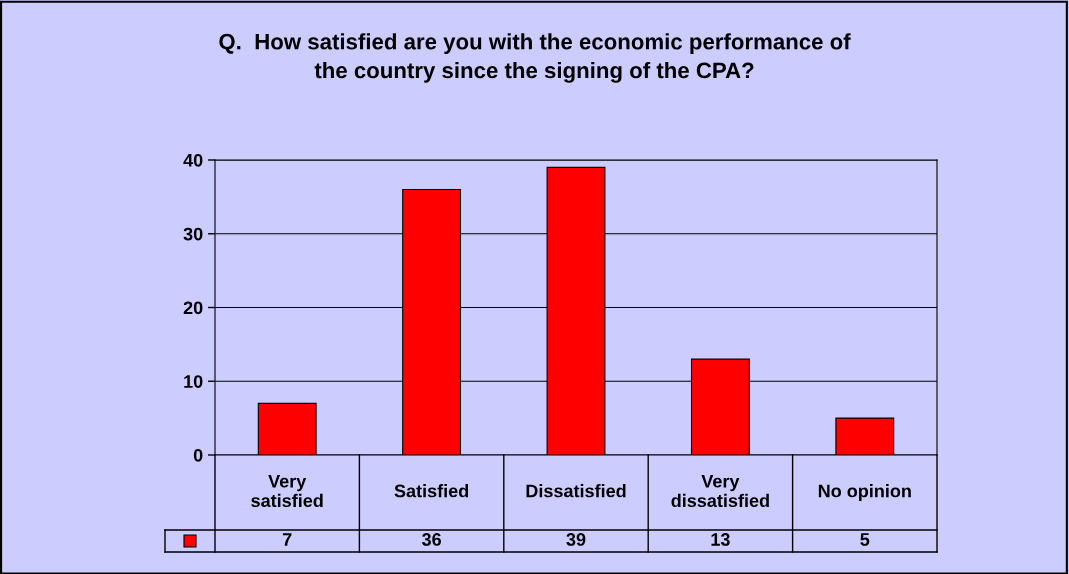 This screenshot has width=1069, height=574. Describe the element at coordinates (864, 492) in the screenshot. I see `x-tick-label: No opinion` at that location.